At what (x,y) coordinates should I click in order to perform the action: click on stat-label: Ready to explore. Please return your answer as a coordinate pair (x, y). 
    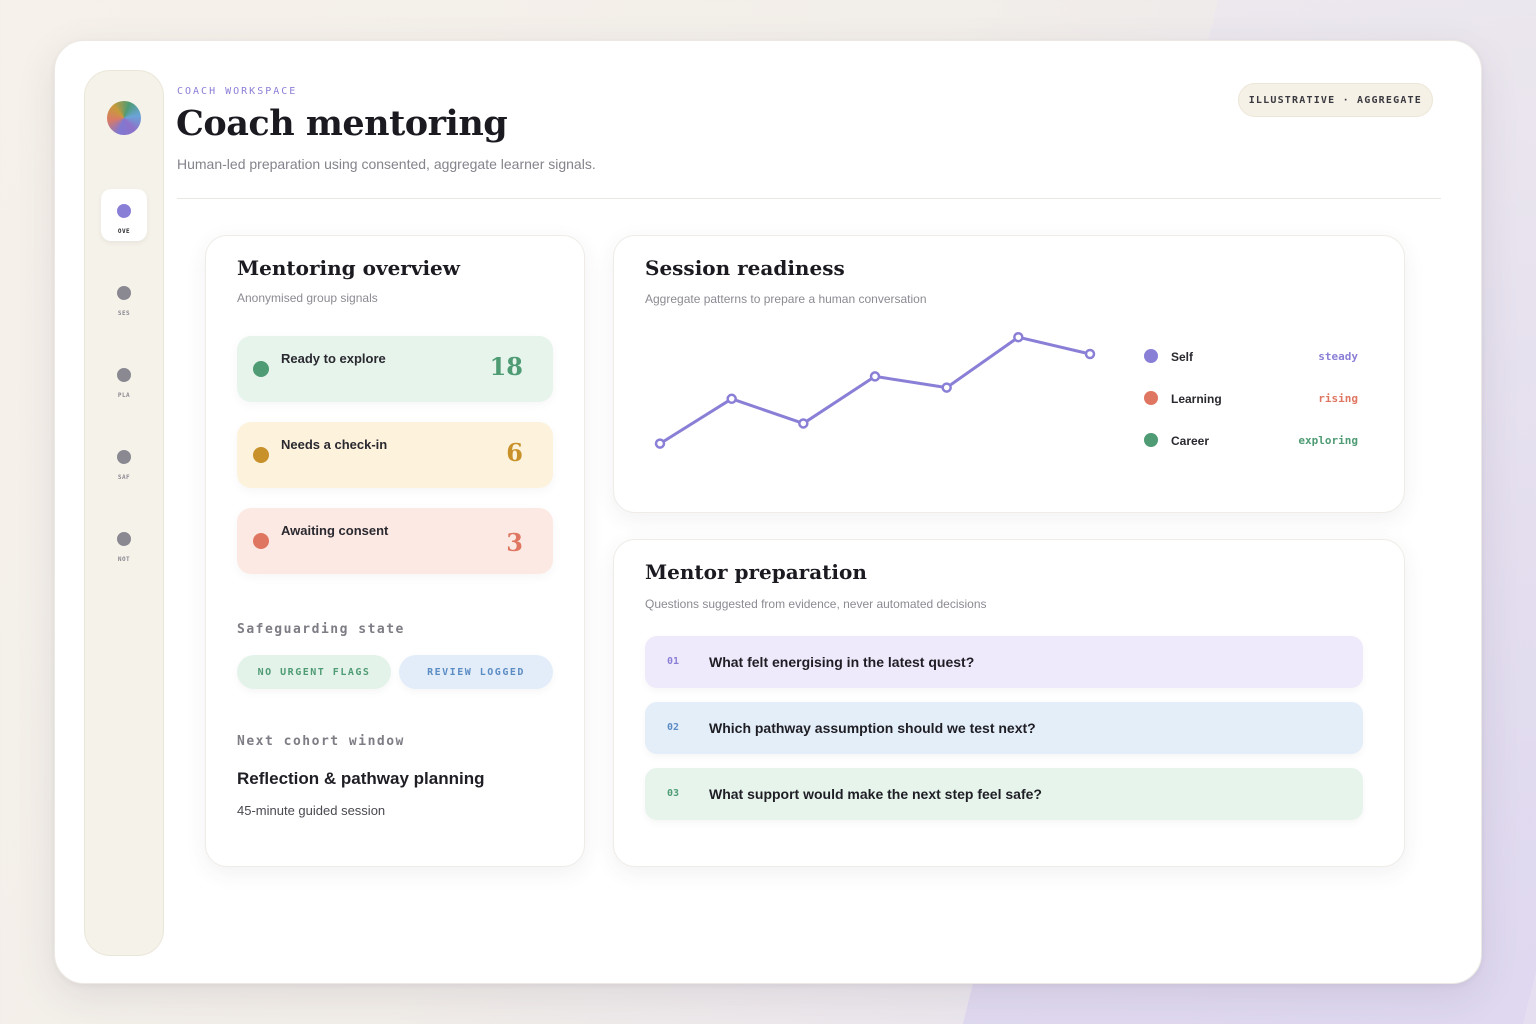
    Looking at the image, I should click on (333, 358).